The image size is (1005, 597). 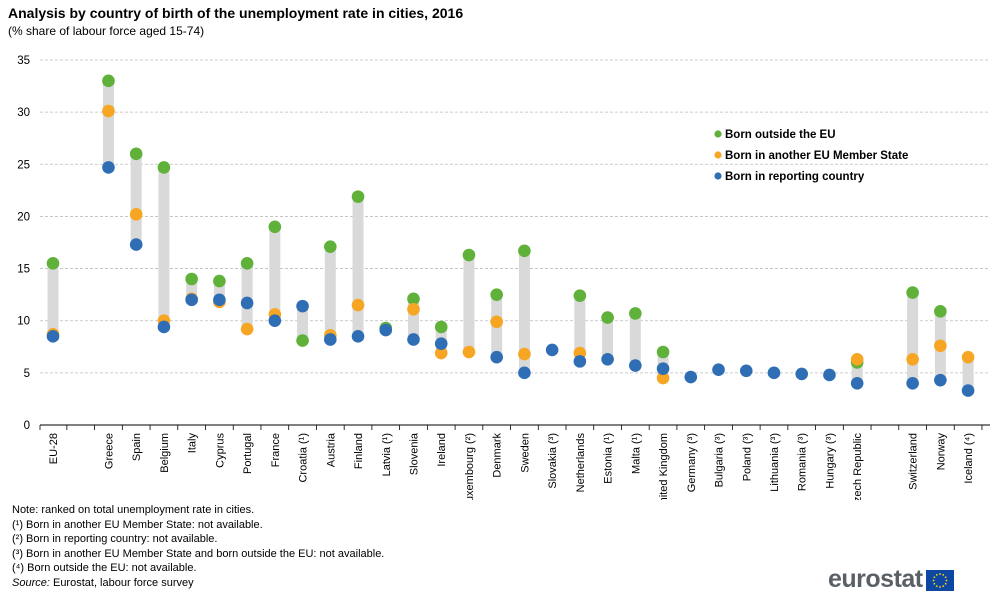 What do you see at coordinates (780, 135) in the screenshot?
I see `legend-label: Born outside the EU` at bounding box center [780, 135].